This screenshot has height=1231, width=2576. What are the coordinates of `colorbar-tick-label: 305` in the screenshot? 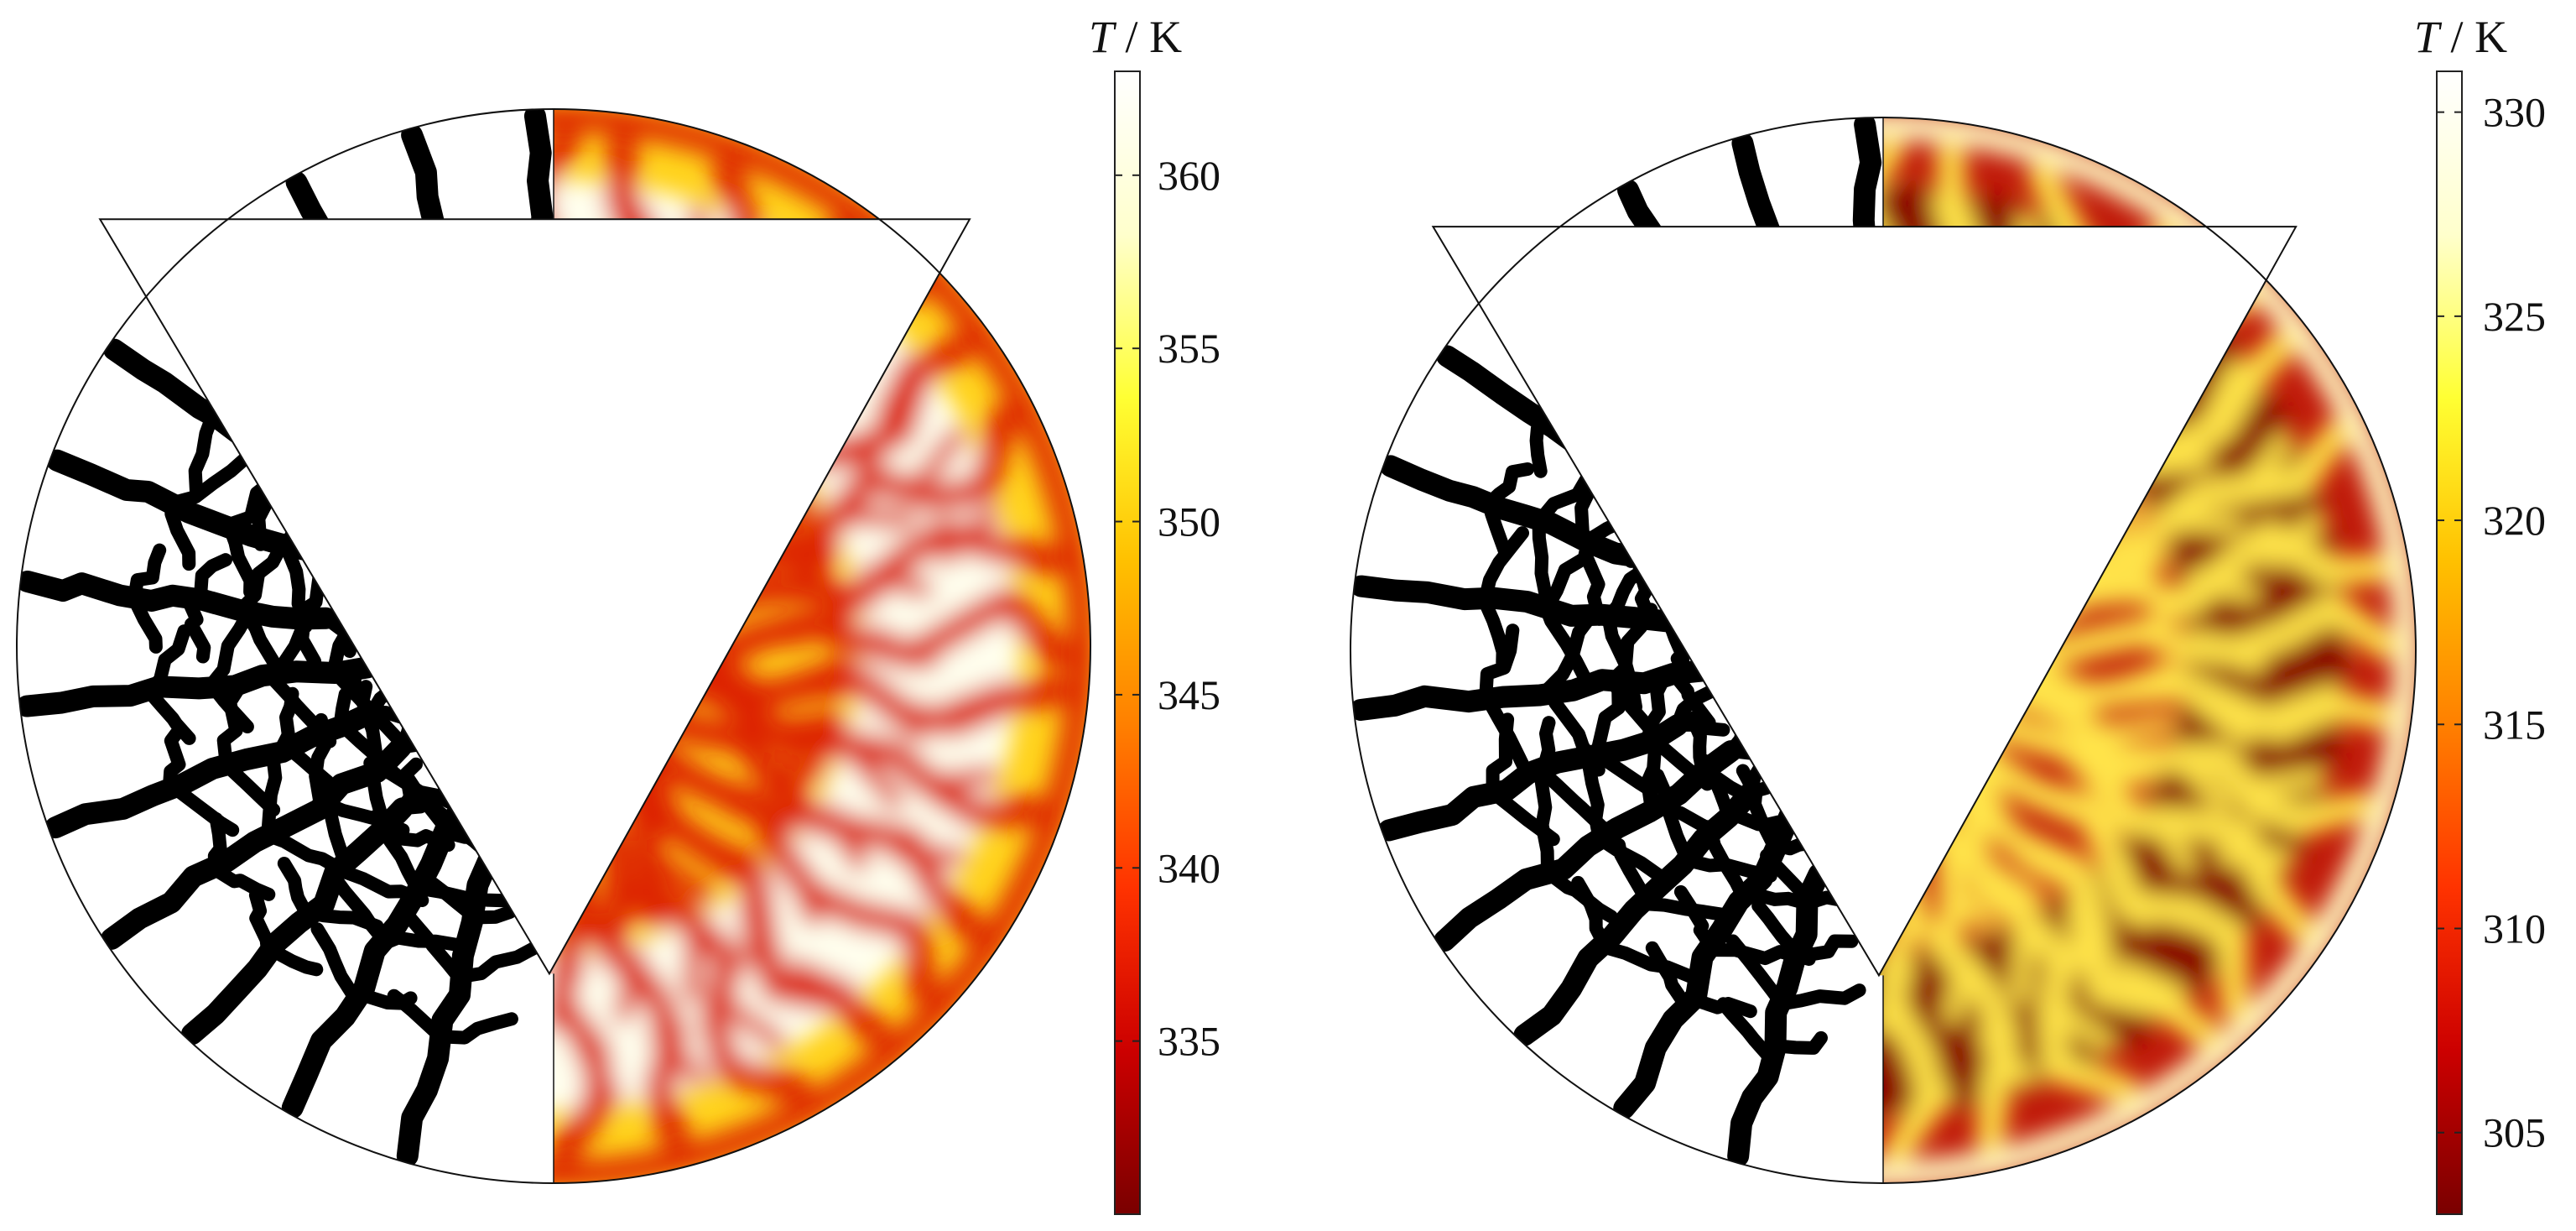 It's located at (2514, 1132).